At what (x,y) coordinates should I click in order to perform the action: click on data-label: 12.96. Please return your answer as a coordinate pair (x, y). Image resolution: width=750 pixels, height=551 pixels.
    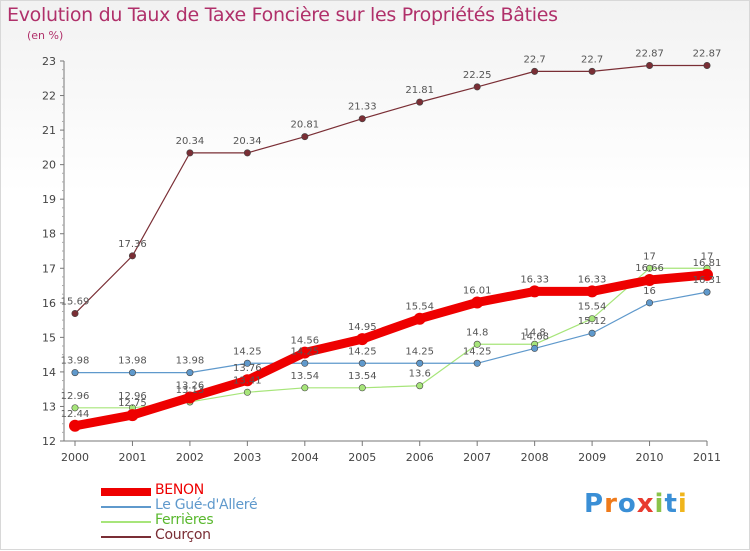
    Looking at the image, I should click on (75, 396).